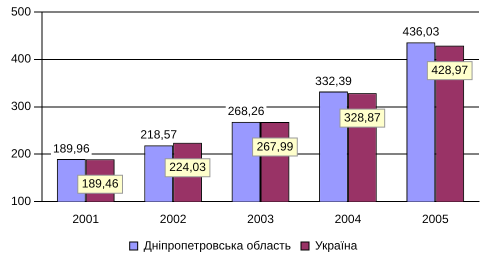  I want to click on y-tick-label: 100, so click(21, 201).